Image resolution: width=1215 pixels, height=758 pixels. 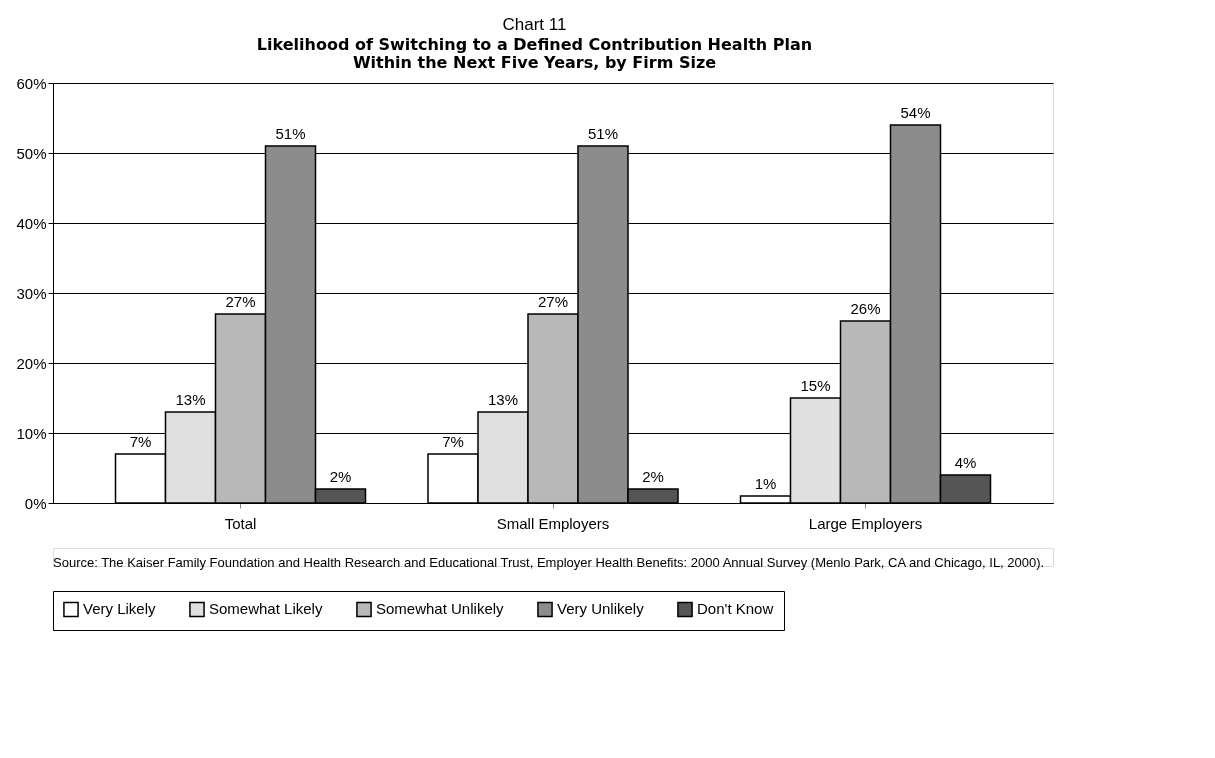 I want to click on y-tick-label: 20%, so click(x=31, y=363).